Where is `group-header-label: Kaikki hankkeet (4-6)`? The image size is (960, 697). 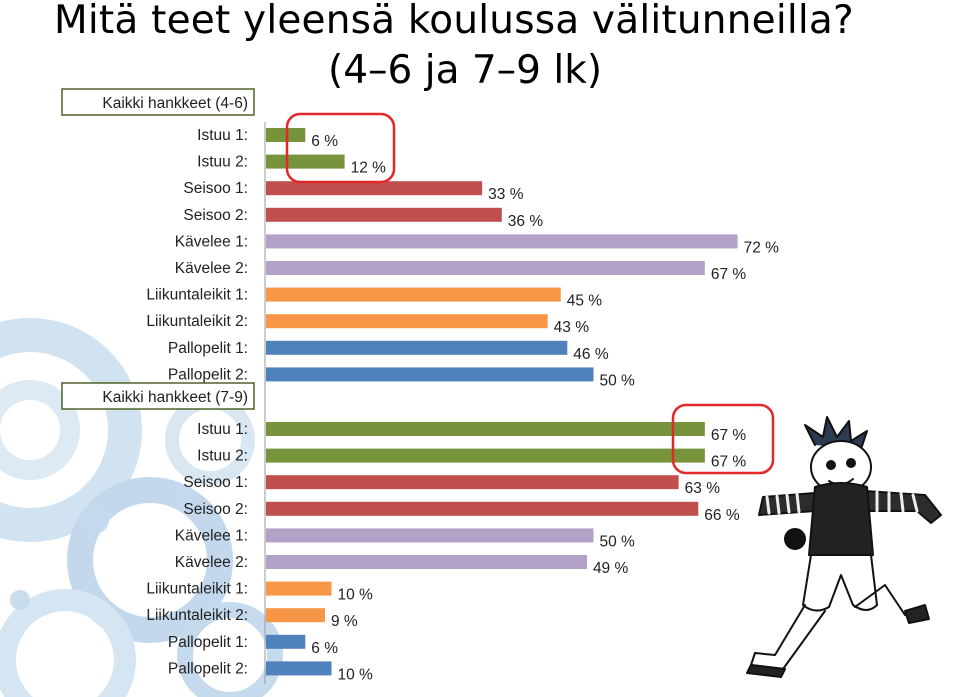 group-header-label: Kaikki hankkeet (4-6) is located at coordinates (175, 103).